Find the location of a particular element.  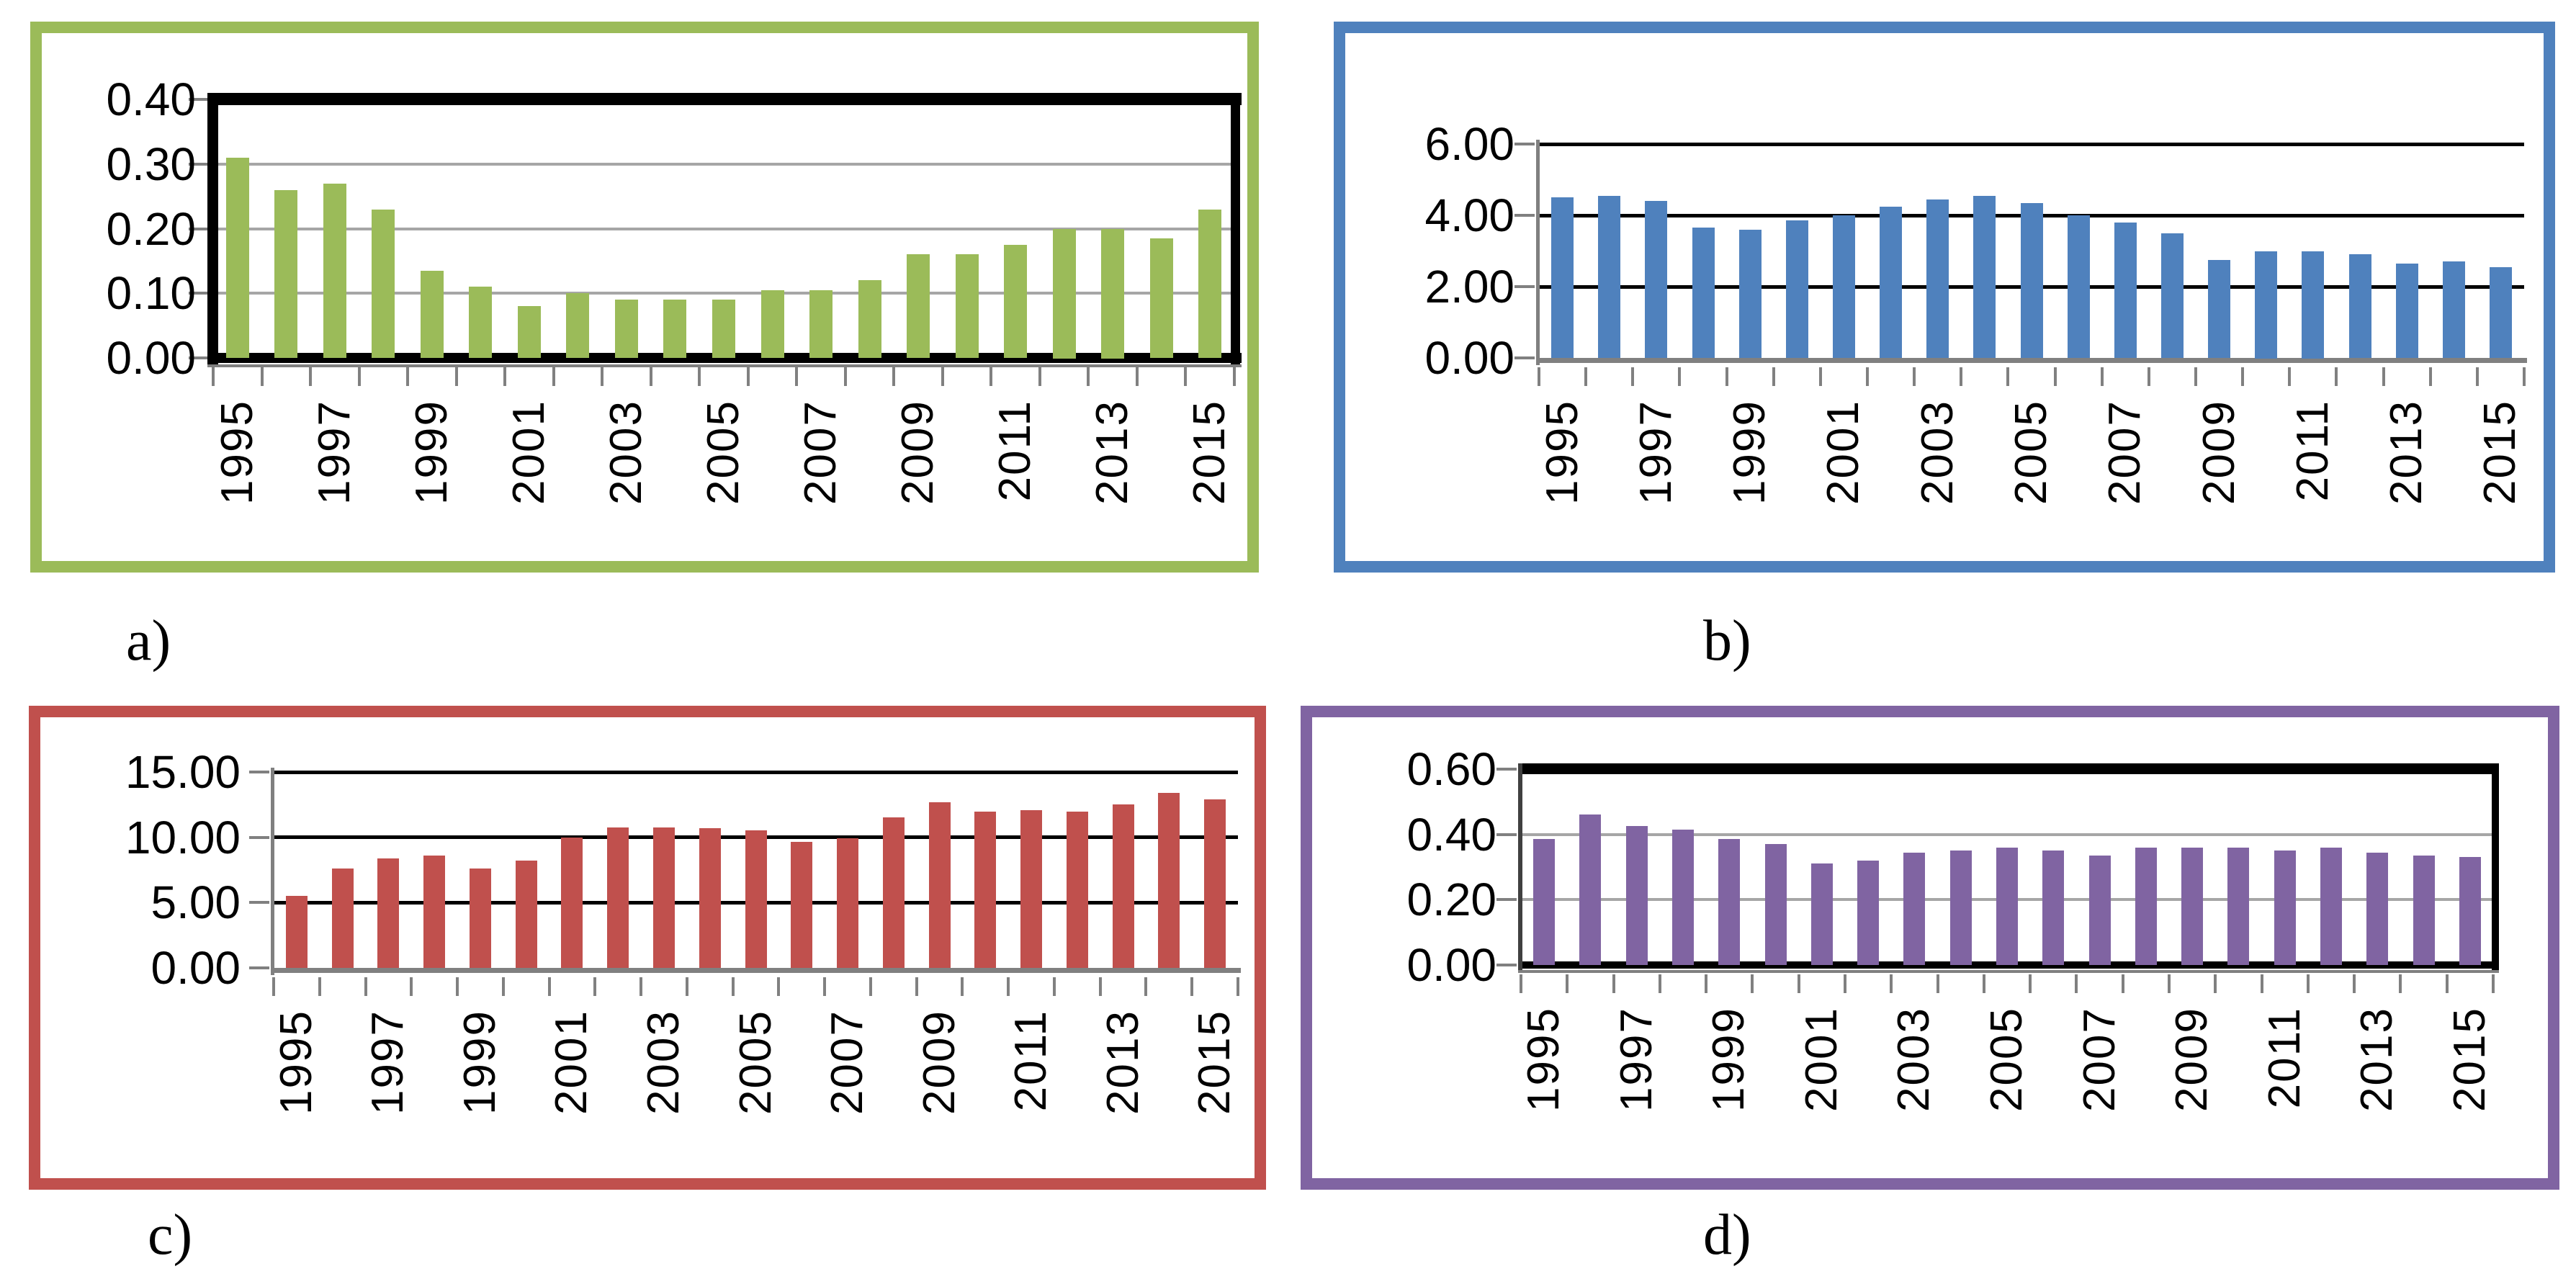

x-tick-label-text: 2003 is located at coordinates (1937, 453).